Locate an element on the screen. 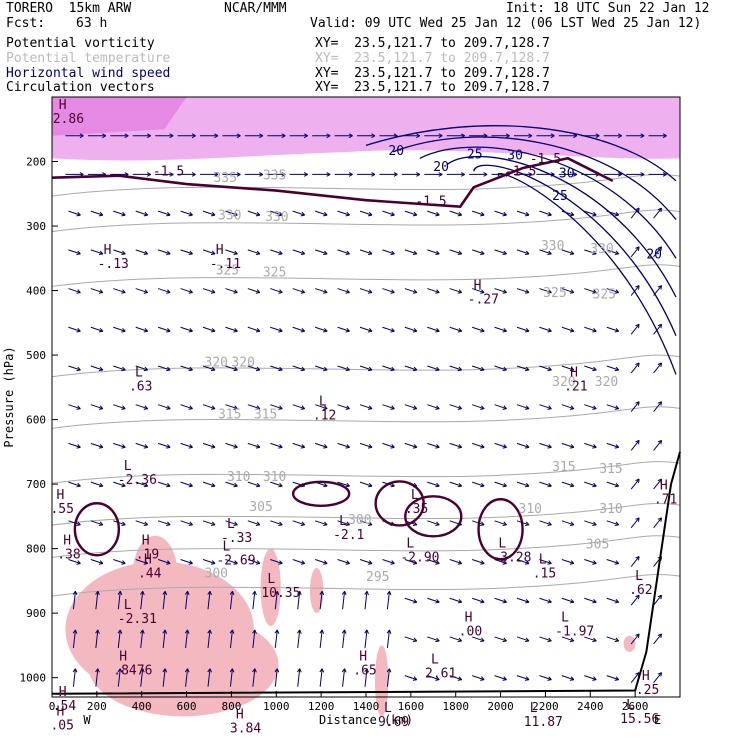 The height and width of the screenshot is (740, 740). theta-label: 320 is located at coordinates (563, 382).